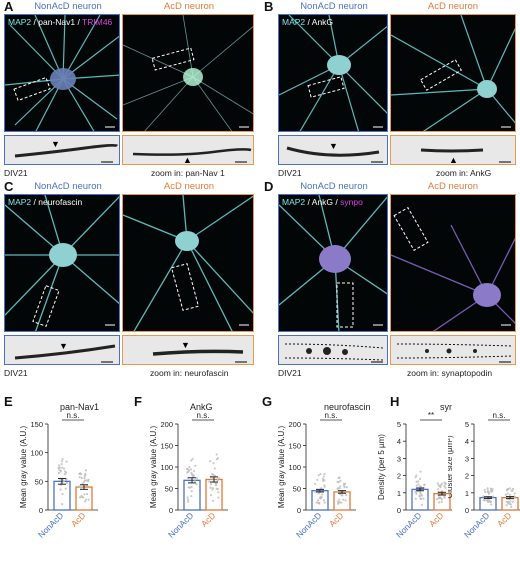  I want to click on category-label: AcD, so click(504, 519).